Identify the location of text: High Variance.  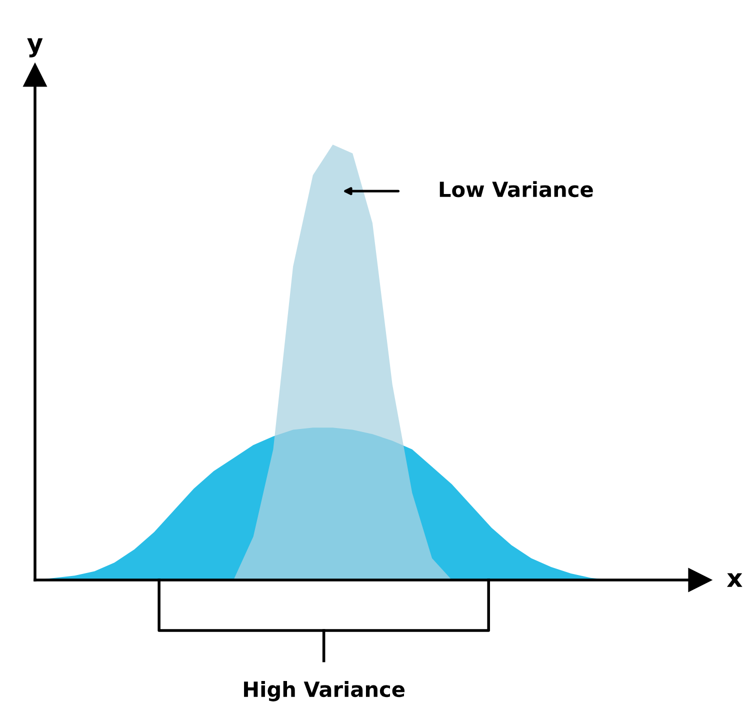
(324, 691).